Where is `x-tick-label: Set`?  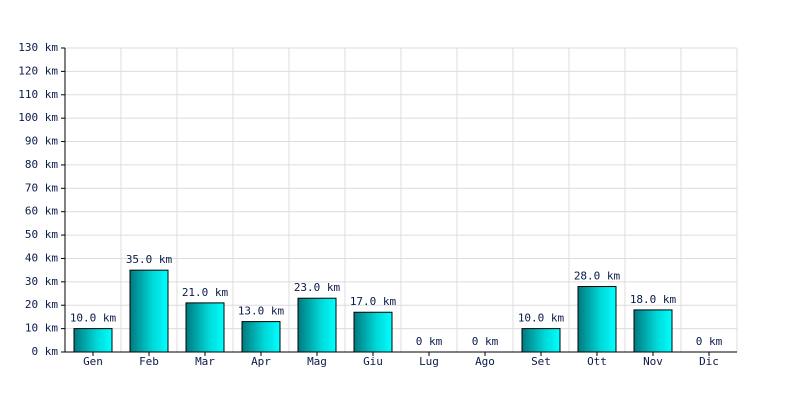 x-tick-label: Set is located at coordinates (541, 361).